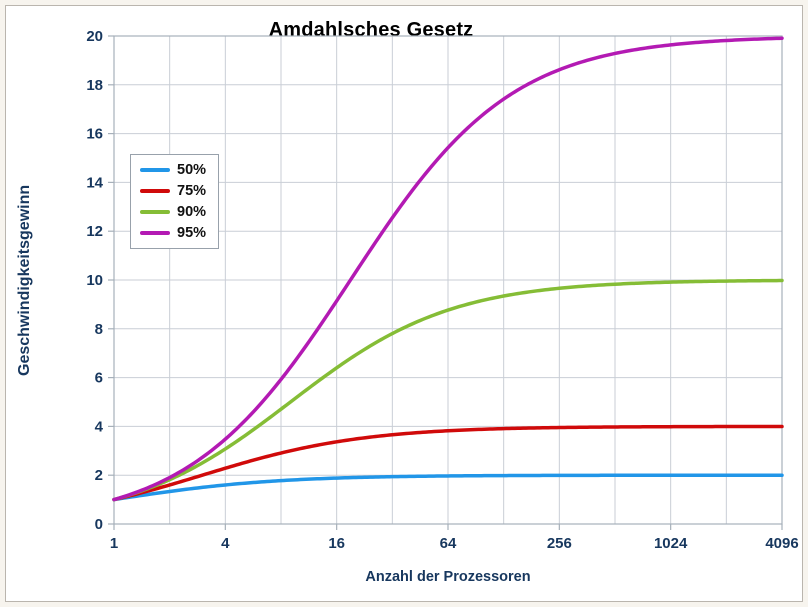  What do you see at coordinates (99, 475) in the screenshot?
I see `y-tick-label: 2` at bounding box center [99, 475].